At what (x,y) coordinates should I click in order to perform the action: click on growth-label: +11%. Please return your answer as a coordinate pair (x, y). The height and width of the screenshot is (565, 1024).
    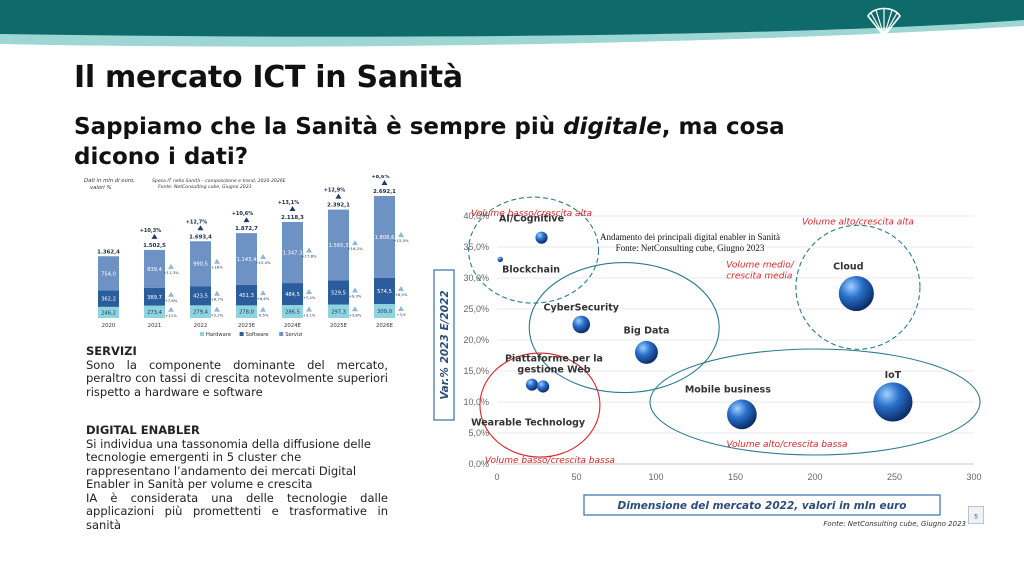
    Looking at the image, I should click on (171, 315).